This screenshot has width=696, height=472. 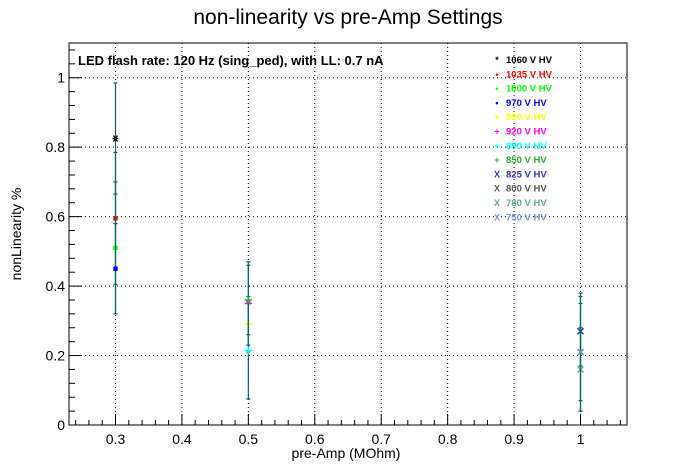 I want to click on x-tick-label: 0.5, so click(x=249, y=439).